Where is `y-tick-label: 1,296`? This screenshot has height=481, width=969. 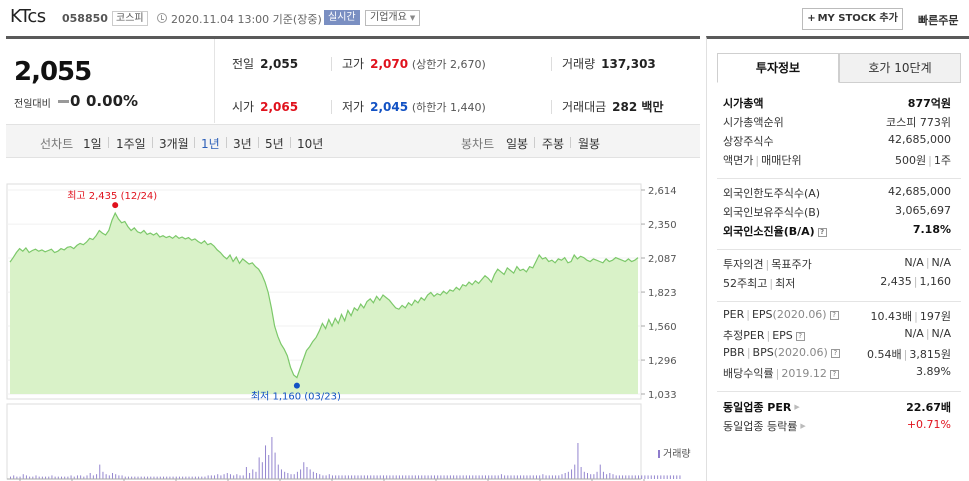 y-tick-label: 1,296 is located at coordinates (662, 361).